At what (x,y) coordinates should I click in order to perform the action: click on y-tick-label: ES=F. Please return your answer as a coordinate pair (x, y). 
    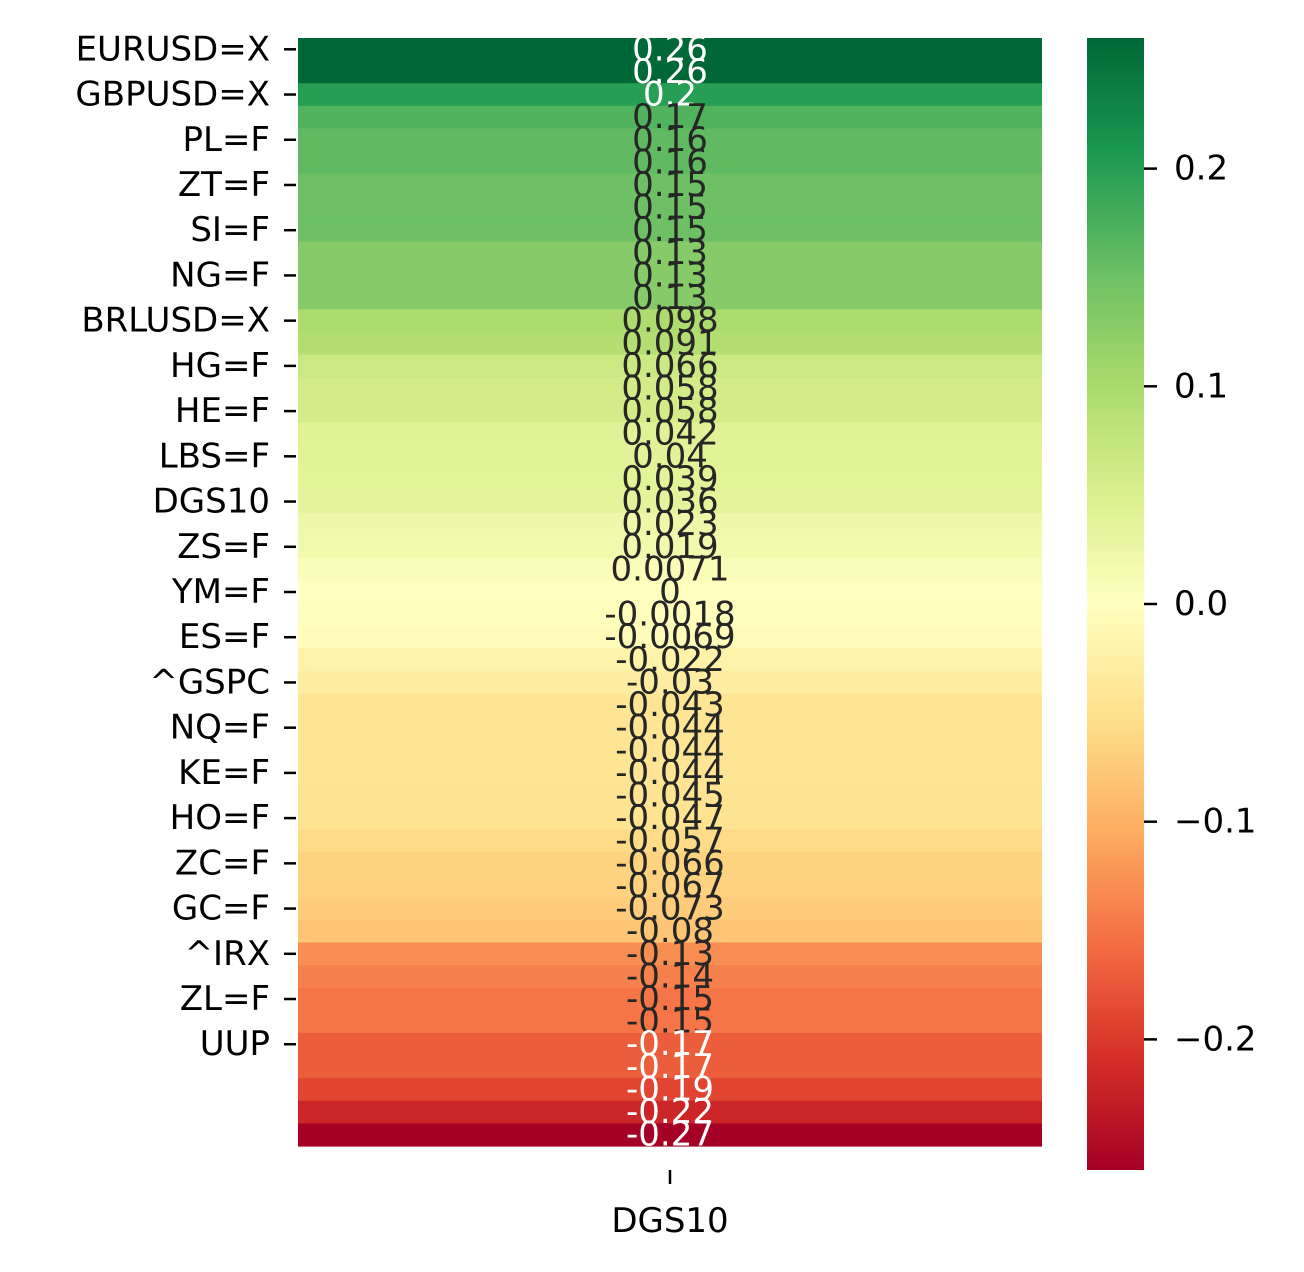
    Looking at the image, I should click on (224, 637).